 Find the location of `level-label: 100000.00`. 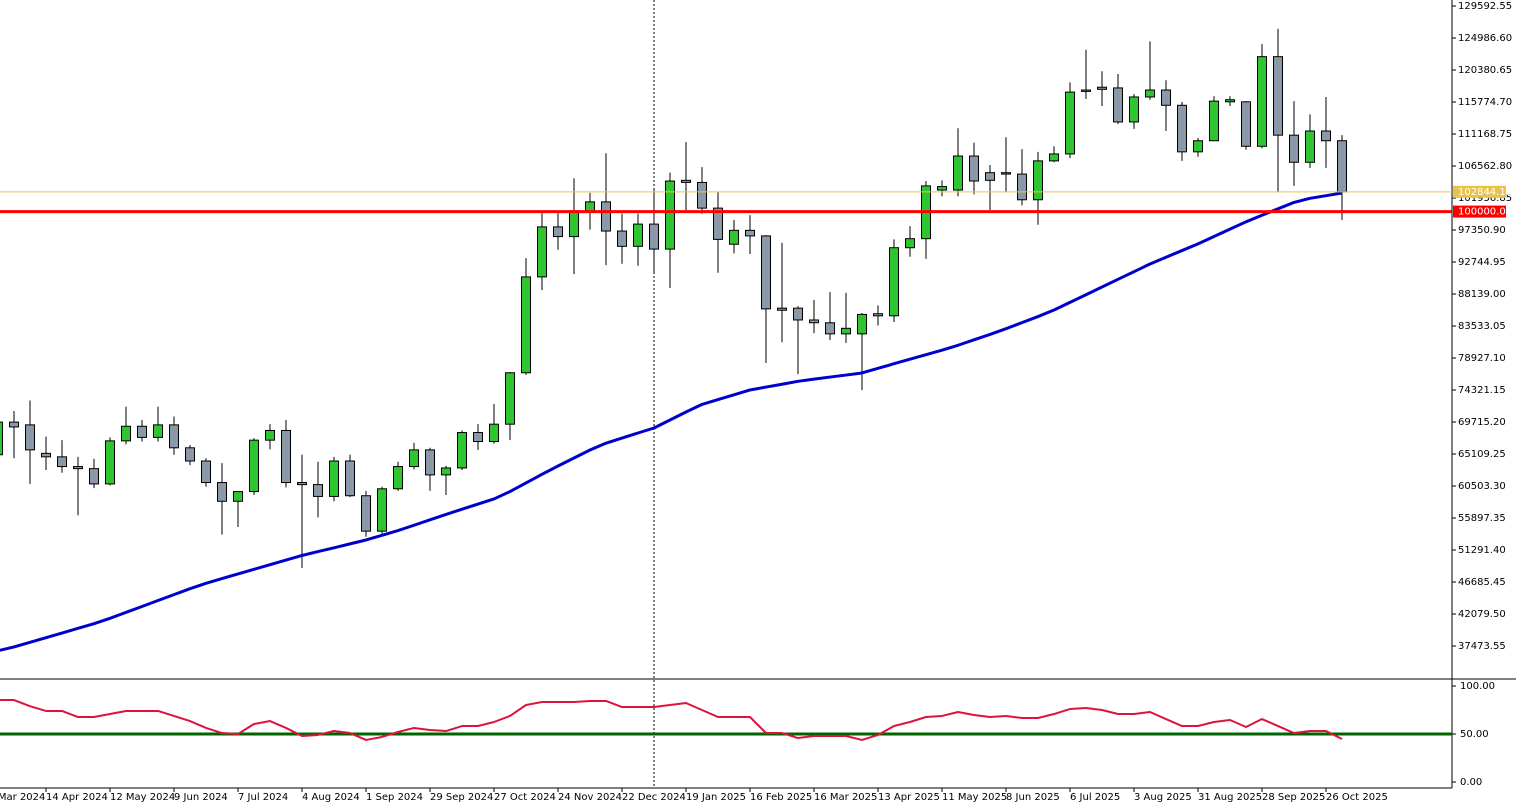

level-label: 100000.00 is located at coordinates (1485, 212).